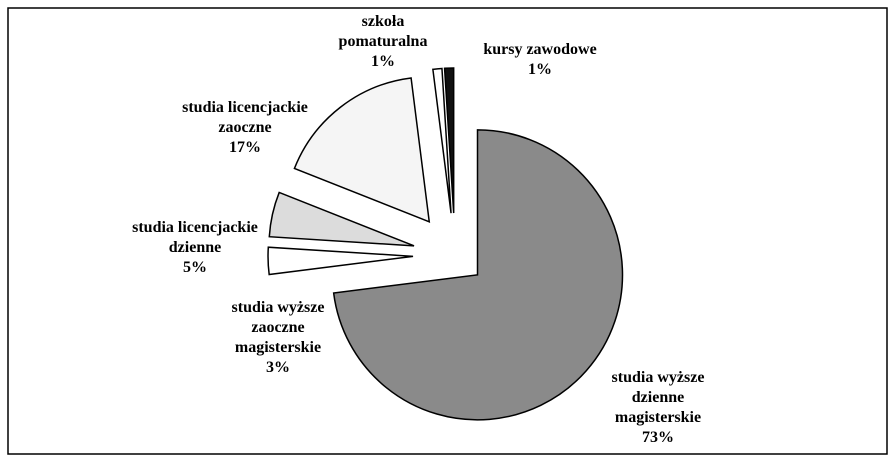 The image size is (896, 463). Describe the element at coordinates (658, 437) in the screenshot. I see `value-label: 73%` at that location.